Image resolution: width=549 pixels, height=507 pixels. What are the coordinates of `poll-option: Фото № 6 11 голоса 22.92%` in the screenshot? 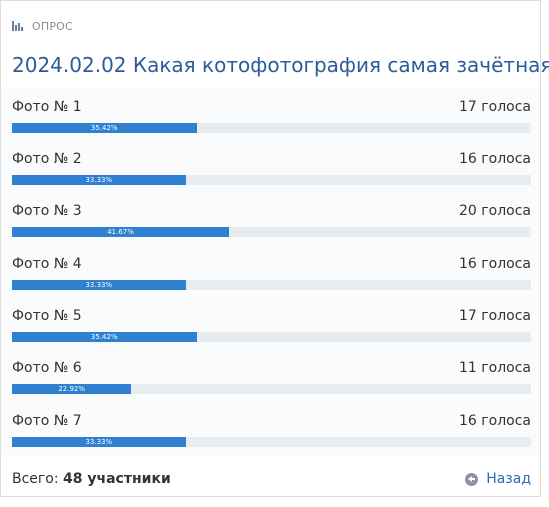 It's located at (271, 375).